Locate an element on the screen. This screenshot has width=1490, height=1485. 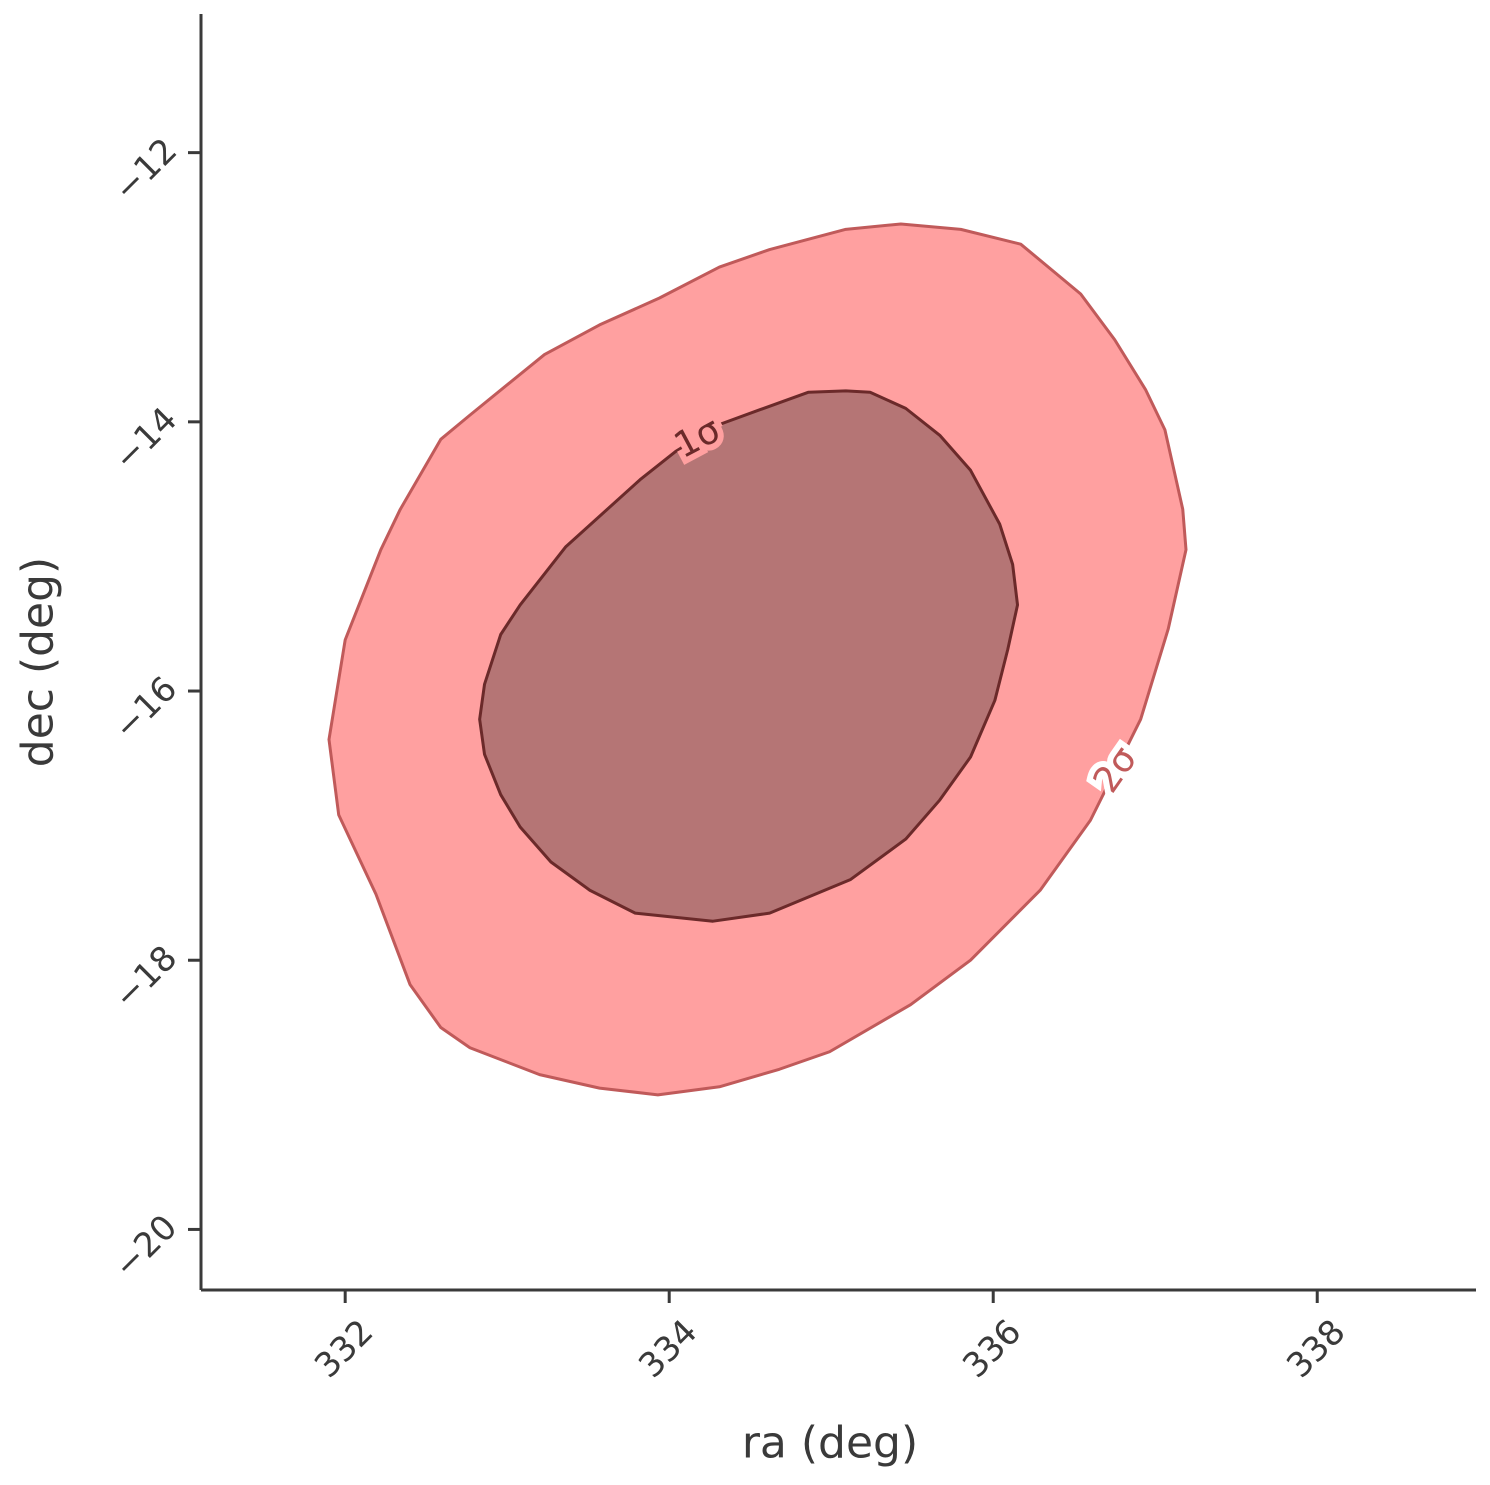
x-axis-label: ra (deg) is located at coordinates (830, 1443).